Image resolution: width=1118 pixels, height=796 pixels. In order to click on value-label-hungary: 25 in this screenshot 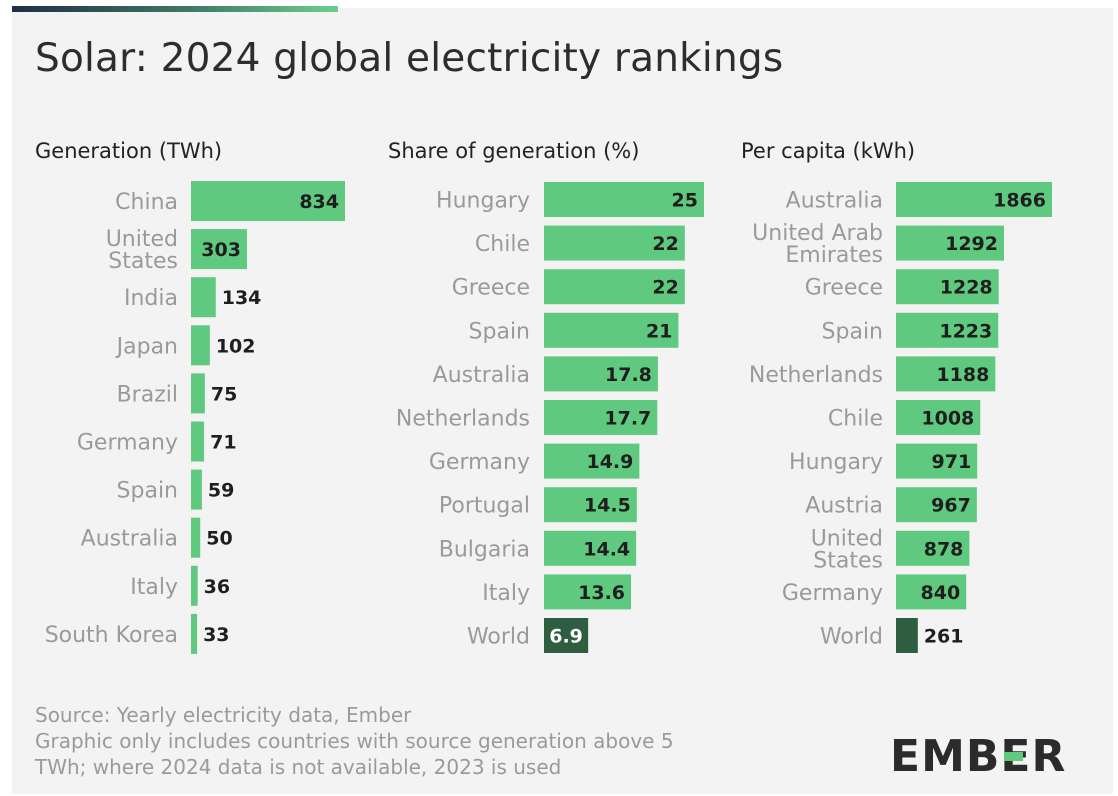, I will do `click(685, 201)`.